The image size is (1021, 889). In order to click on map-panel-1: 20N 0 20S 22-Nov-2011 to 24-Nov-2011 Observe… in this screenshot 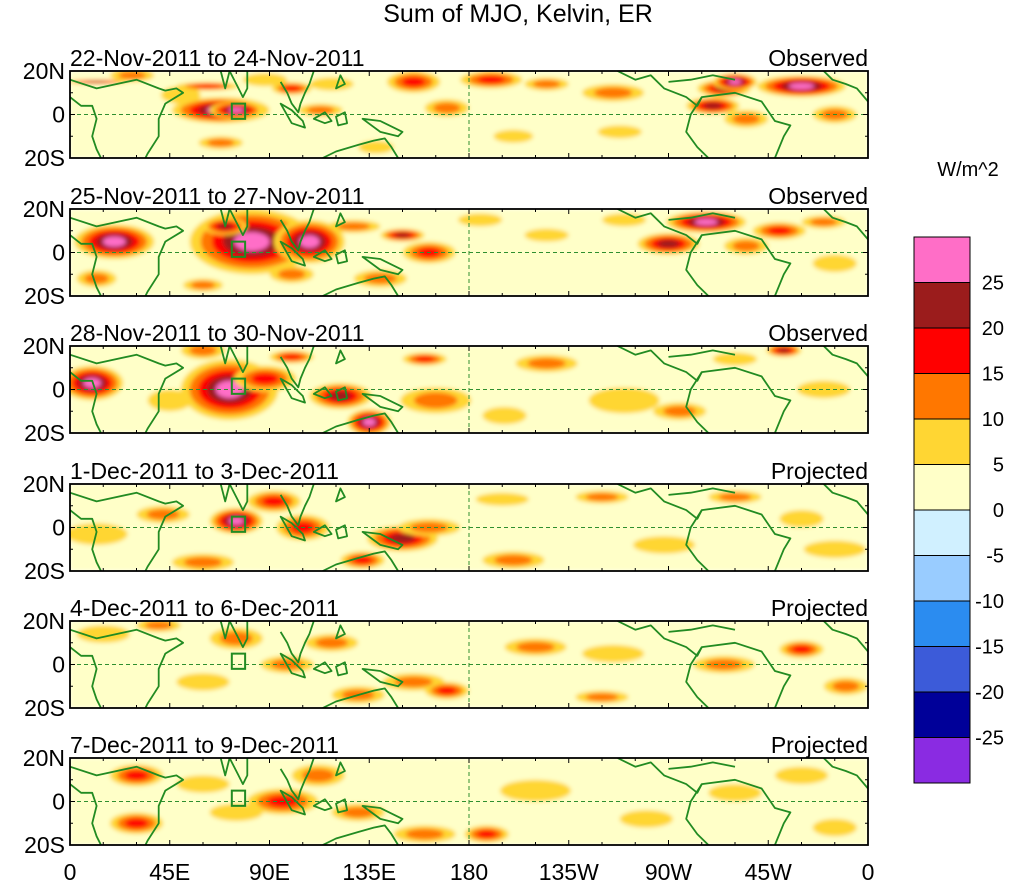, I will do `click(446, 108)`.